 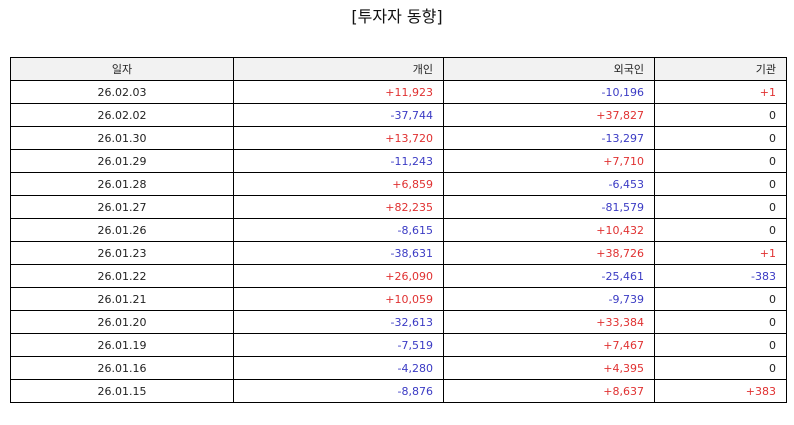 What do you see at coordinates (549, 345) in the screenshot?
I see `cell-foreign: +7,467` at bounding box center [549, 345].